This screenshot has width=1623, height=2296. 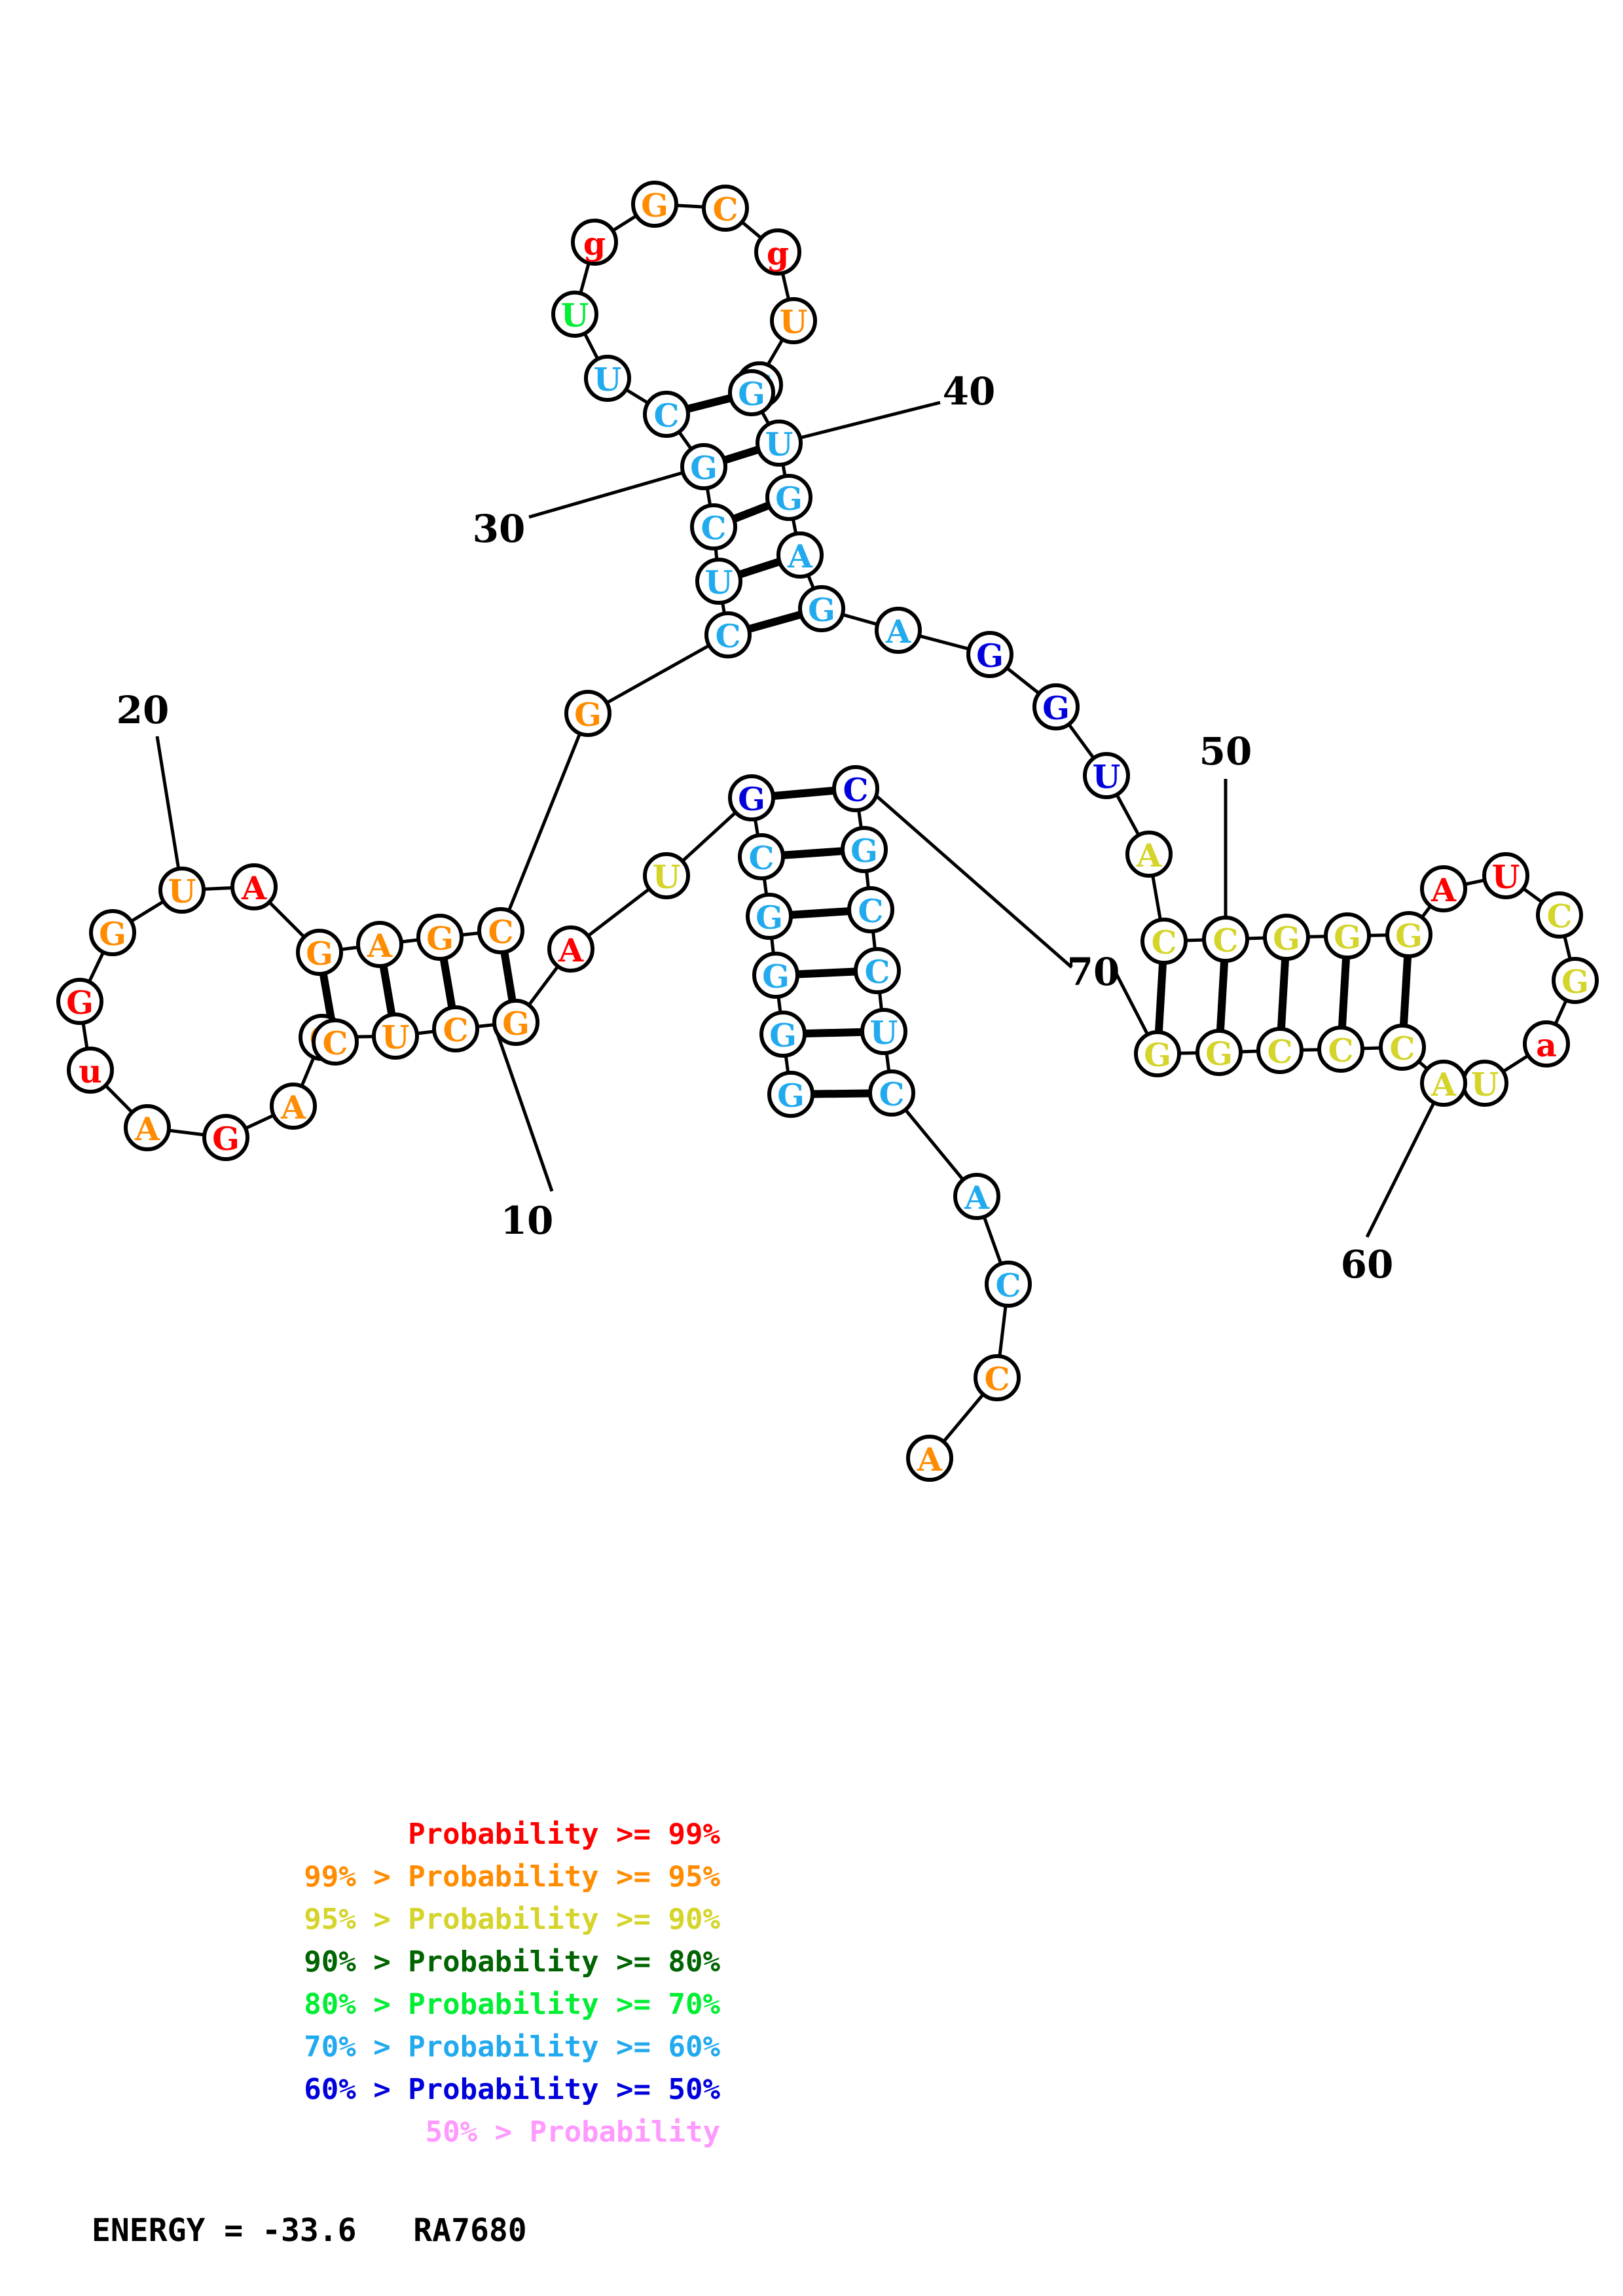 I want to click on legend-row-4: 80% > Probability >= 70%, so click(x=512, y=2004).